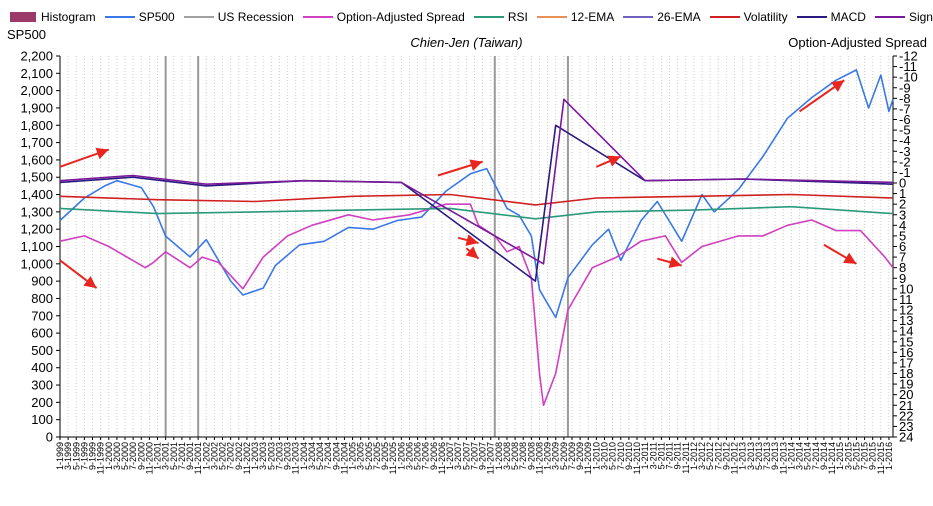  What do you see at coordinates (905, 119) in the screenshot?
I see `y-right-tick-label: -6` at bounding box center [905, 119].